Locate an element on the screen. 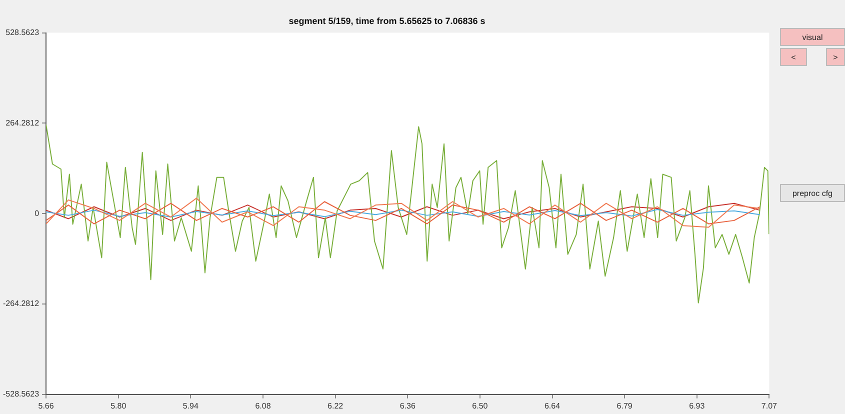 The height and width of the screenshot is (414, 845). previous-button: < is located at coordinates (793, 57).